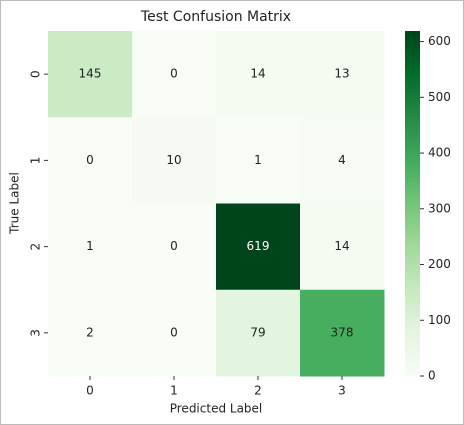  I want to click on colorbar-tick-label: 0, so click(432, 376).